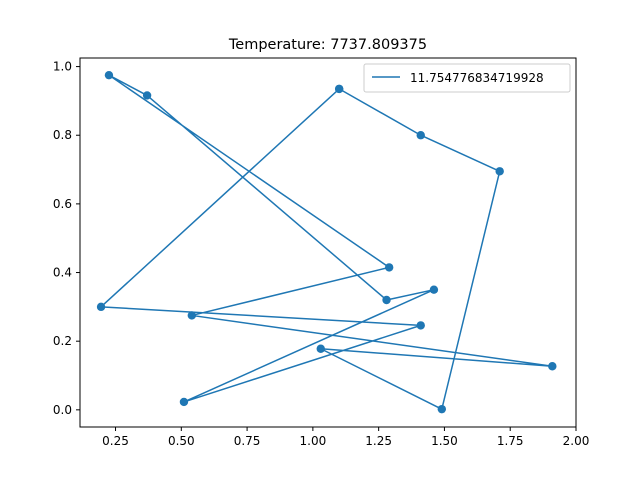 This screenshot has height=484, width=640. Describe the element at coordinates (62, 67) in the screenshot. I see `y-tick-label: 1.0` at that location.